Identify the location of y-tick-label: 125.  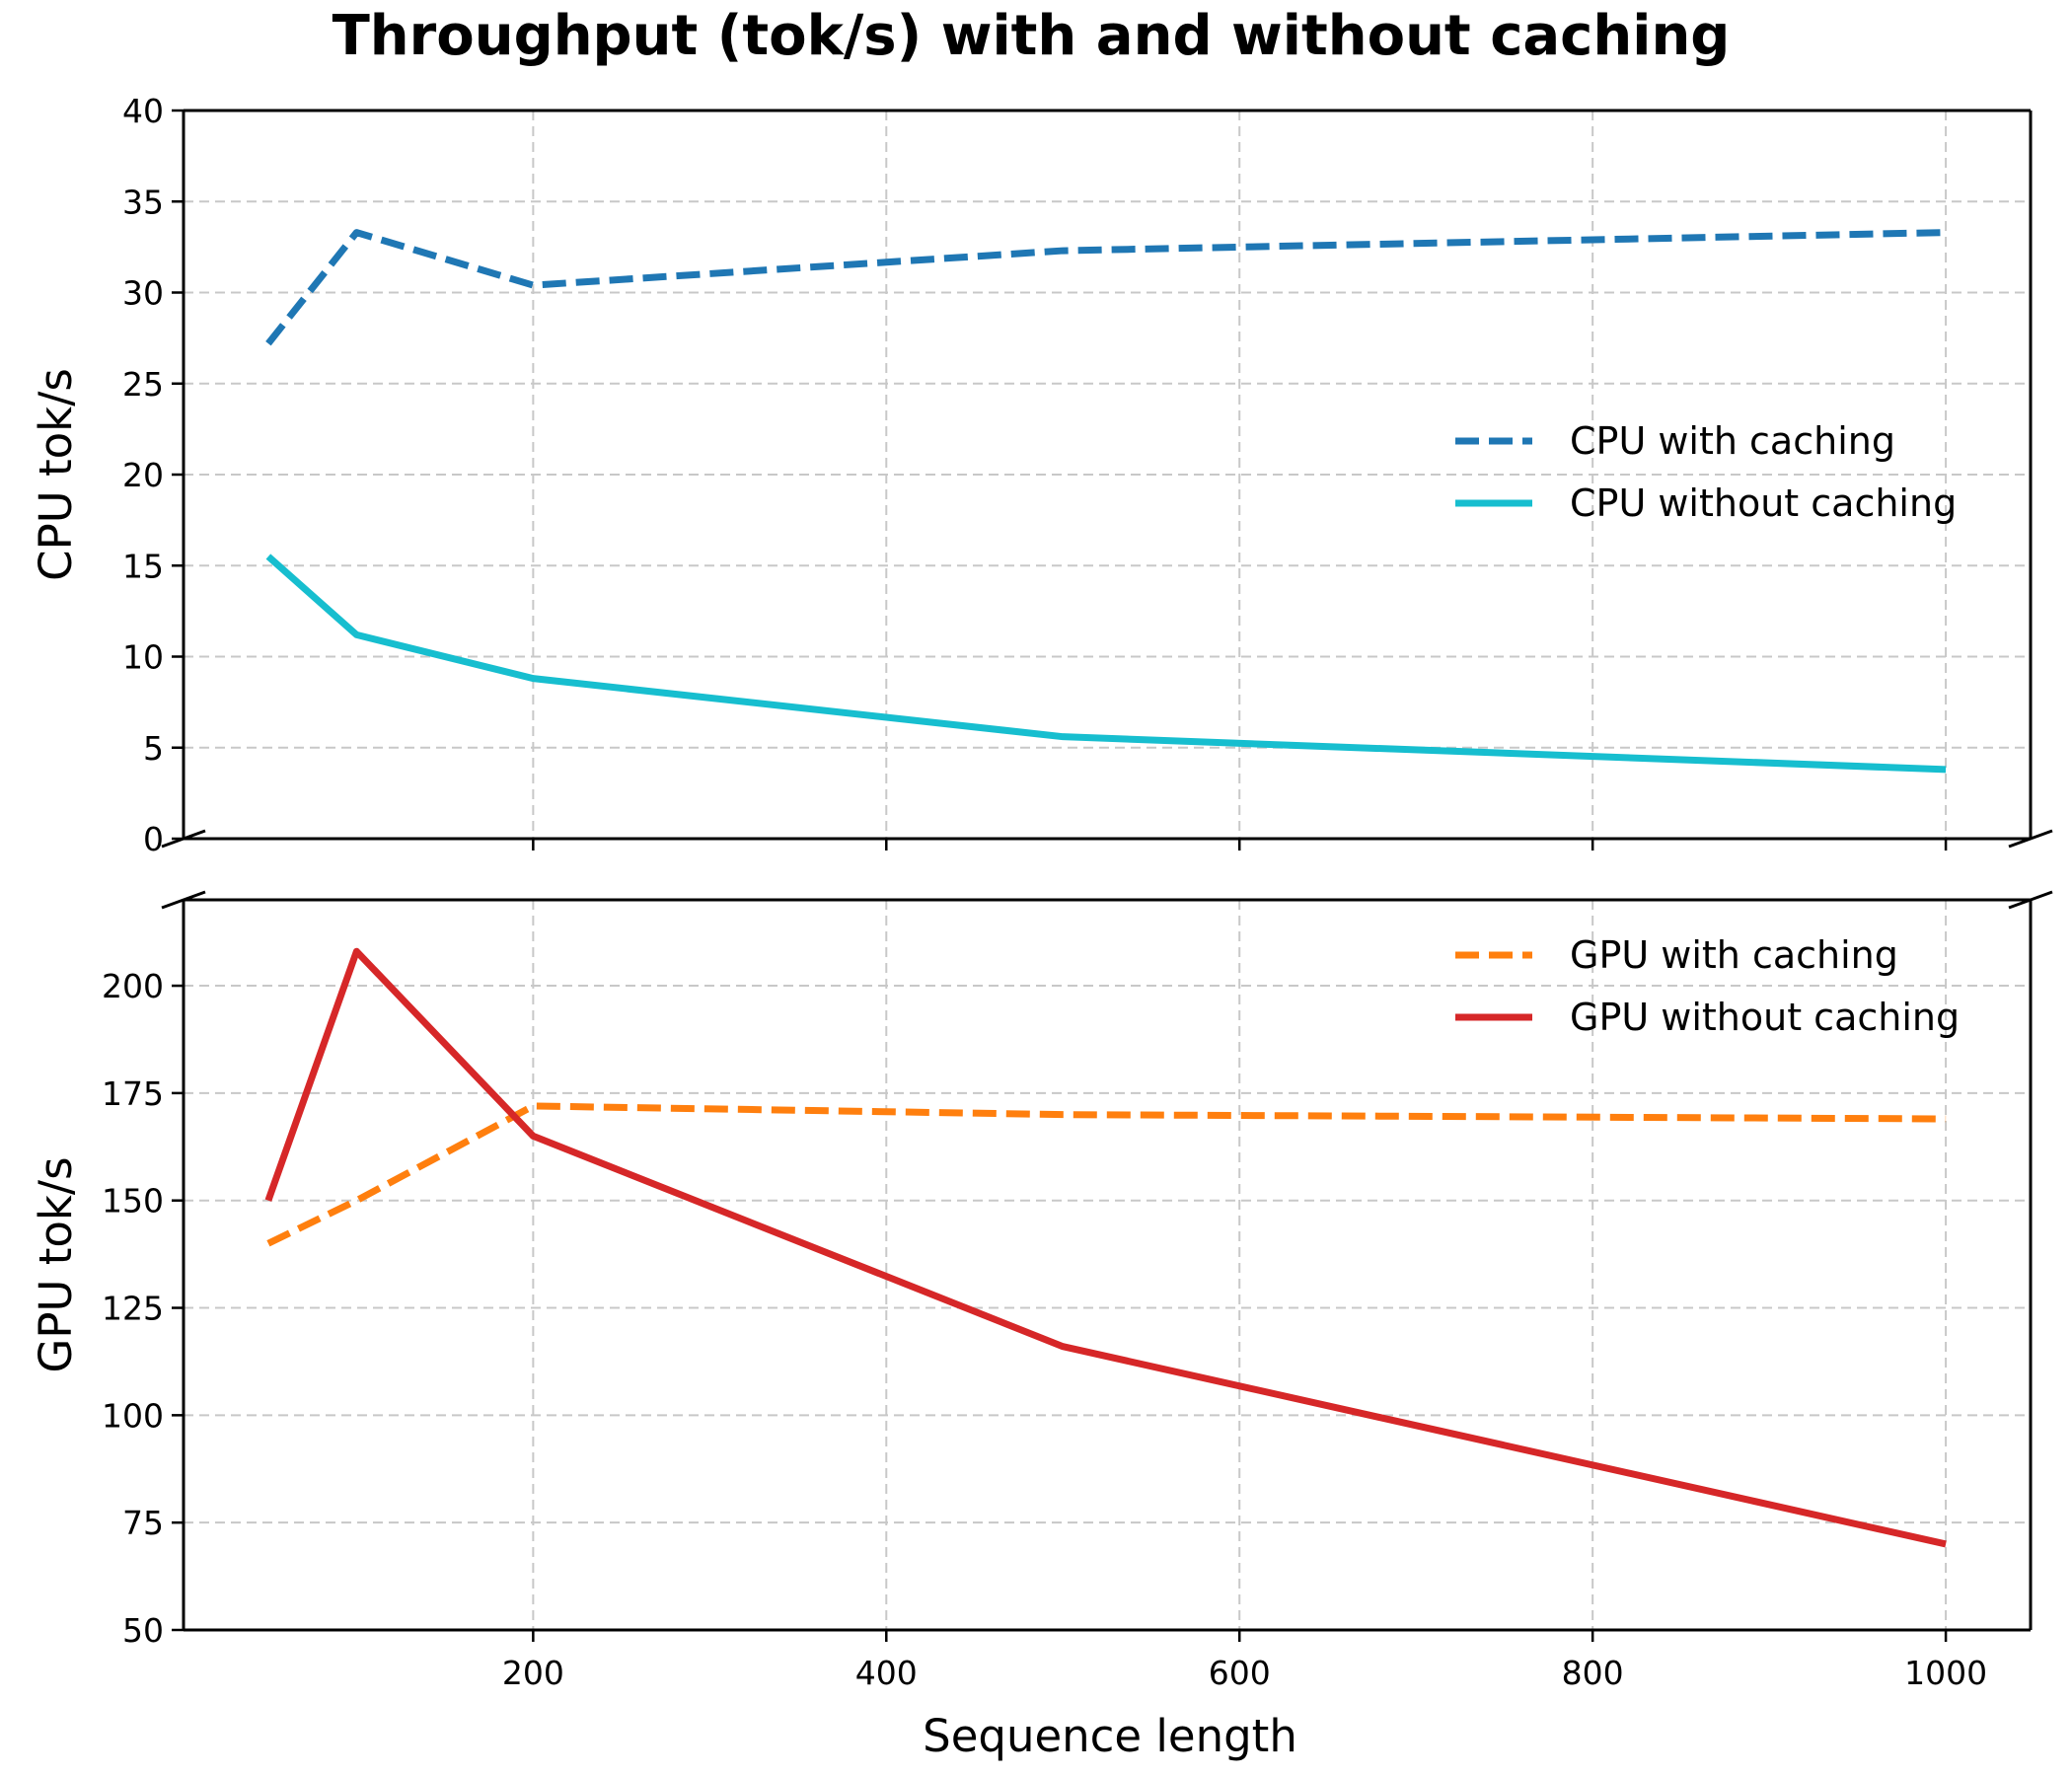
(133, 1309).